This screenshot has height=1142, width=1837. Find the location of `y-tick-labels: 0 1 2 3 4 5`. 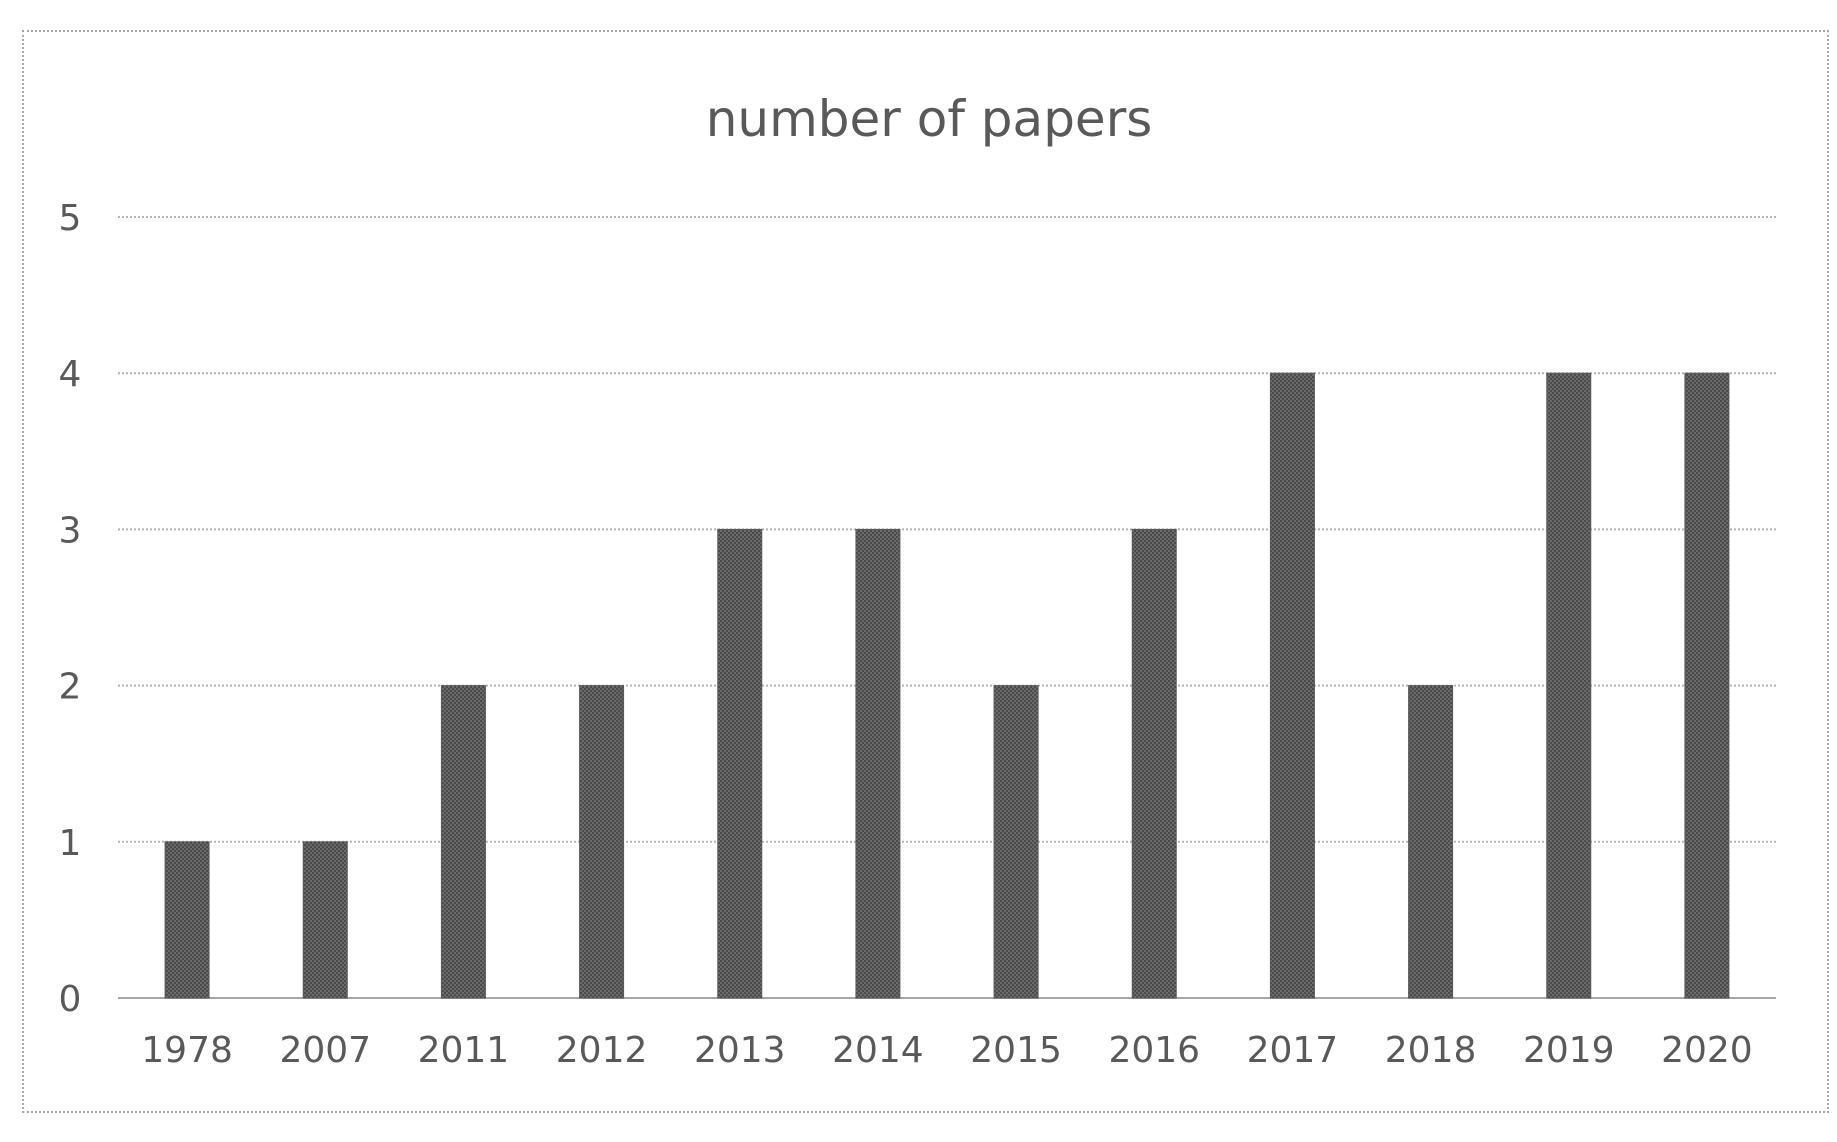

y-tick-labels: 0 1 2 3 4 5 is located at coordinates (70, 609).